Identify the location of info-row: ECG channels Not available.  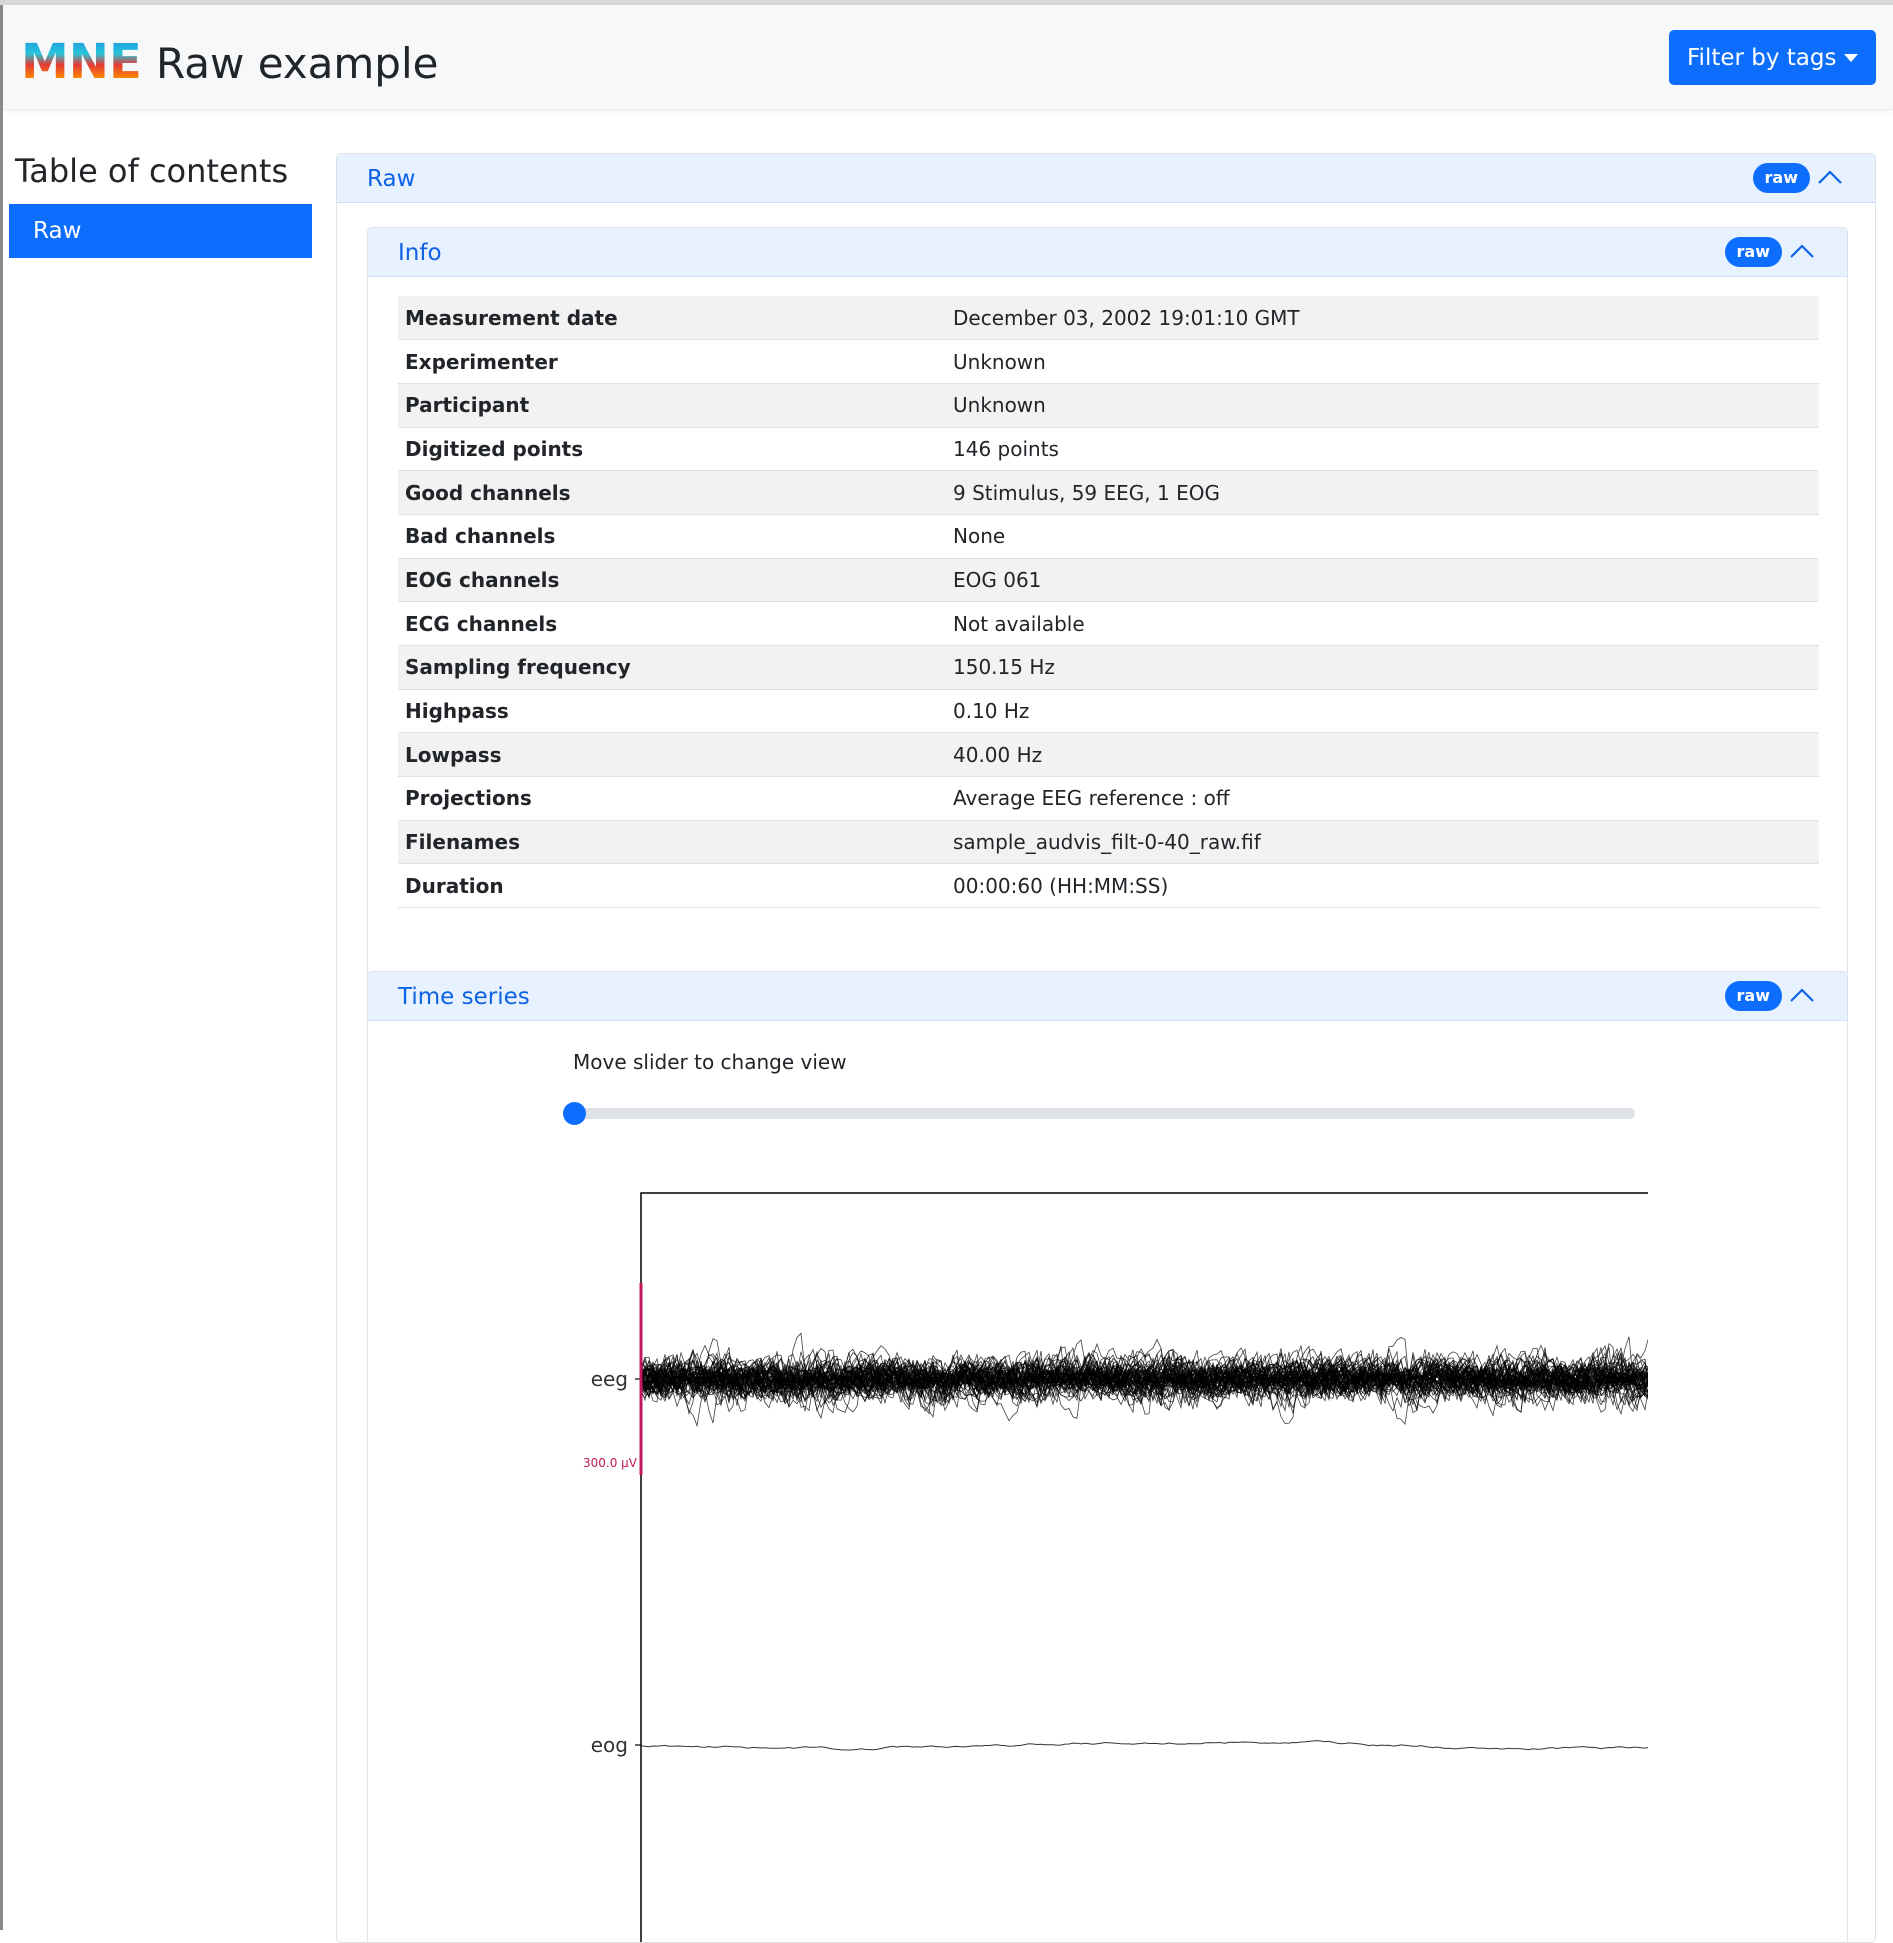
(1108, 623).